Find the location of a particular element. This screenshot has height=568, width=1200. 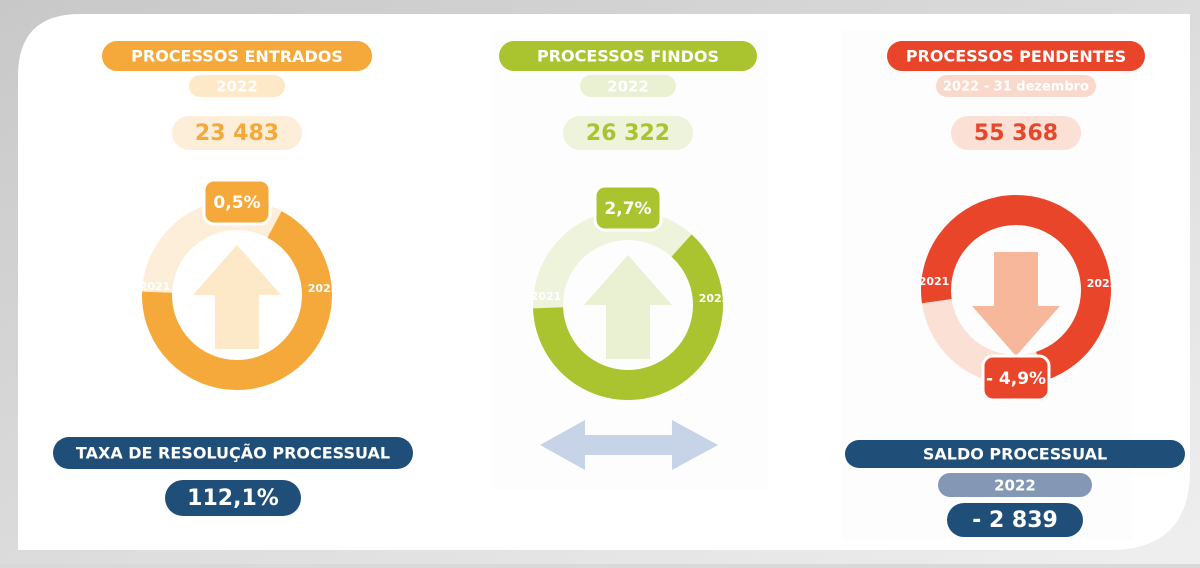

balance-value-box is located at coordinates (1015, 520).